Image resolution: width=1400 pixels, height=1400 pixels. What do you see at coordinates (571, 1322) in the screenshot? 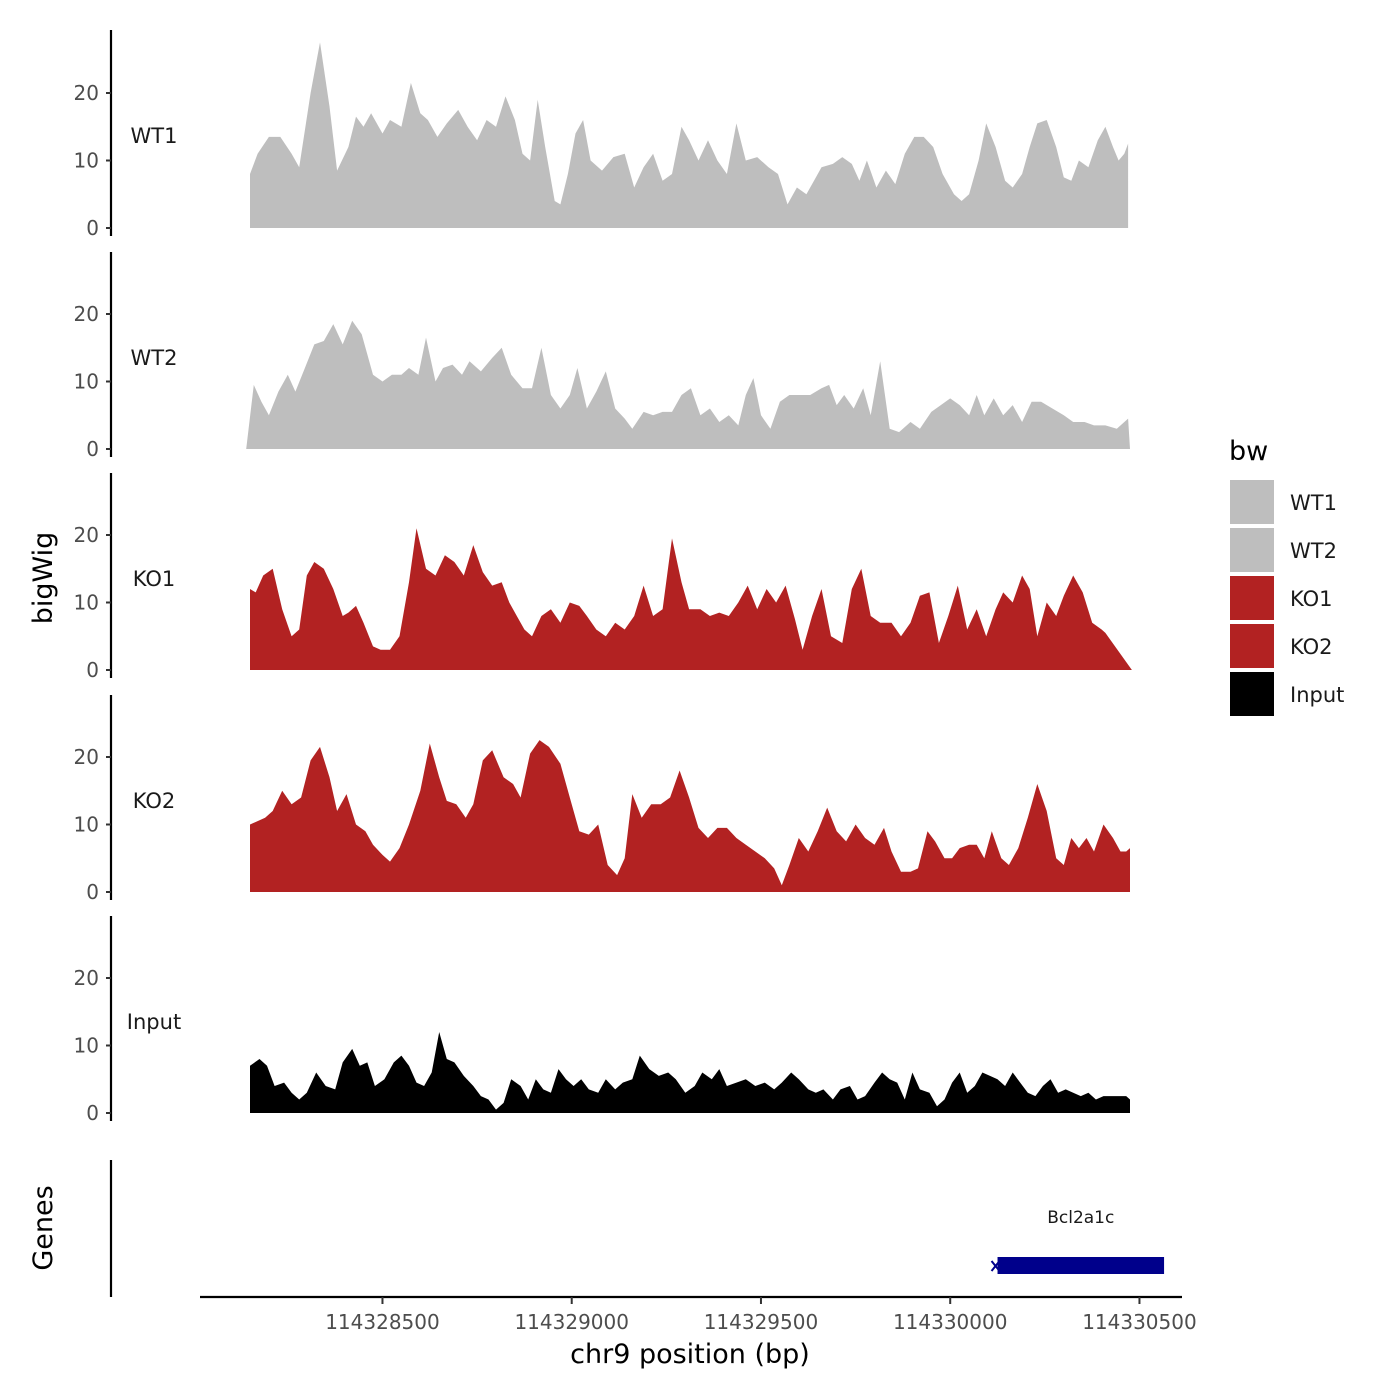
I see `x-tick-label: 114329000` at bounding box center [571, 1322].